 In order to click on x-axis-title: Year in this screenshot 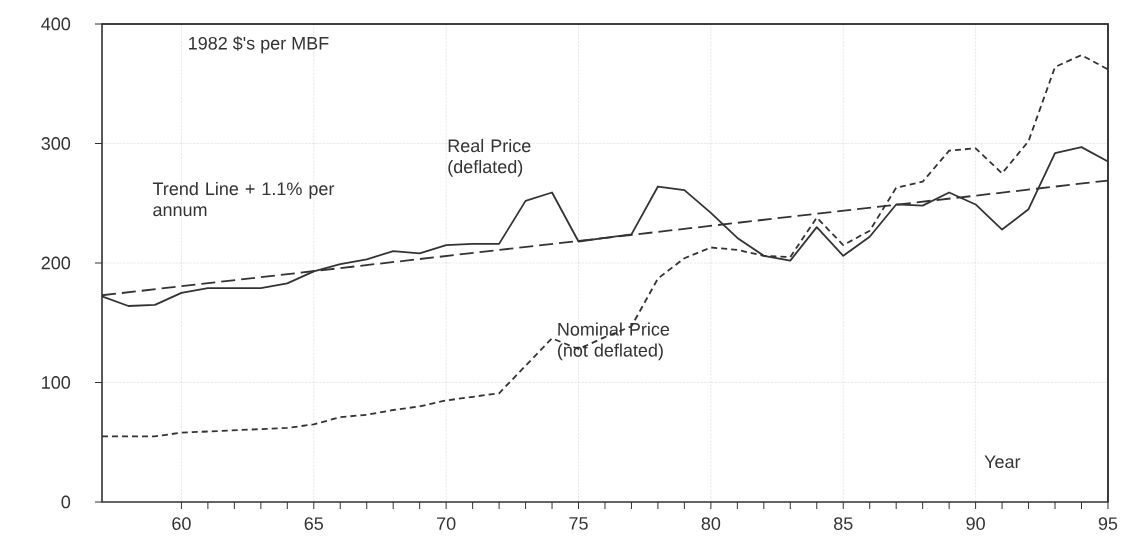, I will do `click(1002, 462)`.